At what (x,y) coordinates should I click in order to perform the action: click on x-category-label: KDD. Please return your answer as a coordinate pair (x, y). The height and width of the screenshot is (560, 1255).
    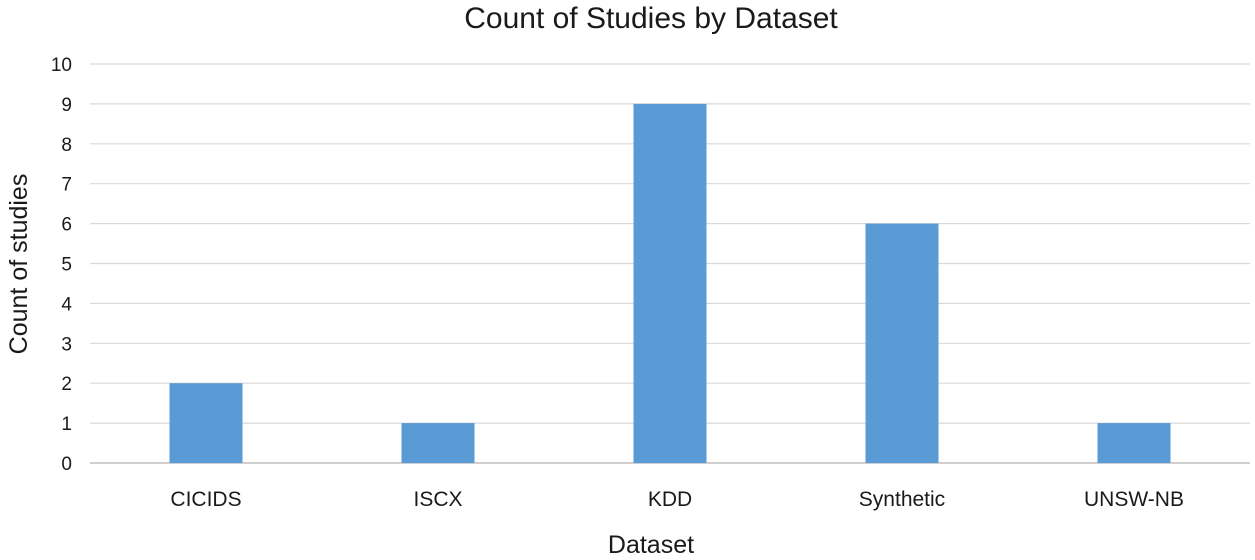
    Looking at the image, I should click on (670, 499).